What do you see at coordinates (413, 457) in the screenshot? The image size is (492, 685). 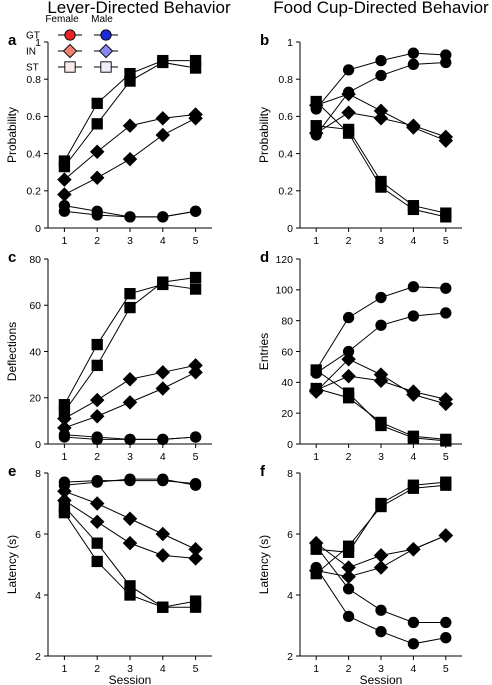 I see `panel-d-xtick-label: 4` at bounding box center [413, 457].